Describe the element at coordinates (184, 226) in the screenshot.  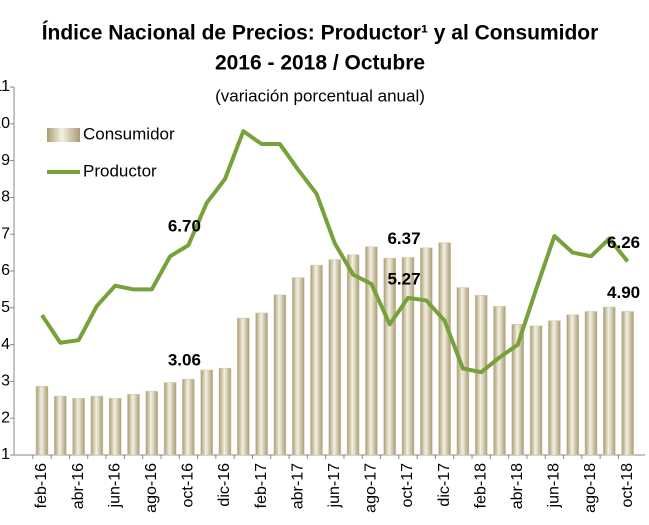
I see `data-label: 6.70` at that location.